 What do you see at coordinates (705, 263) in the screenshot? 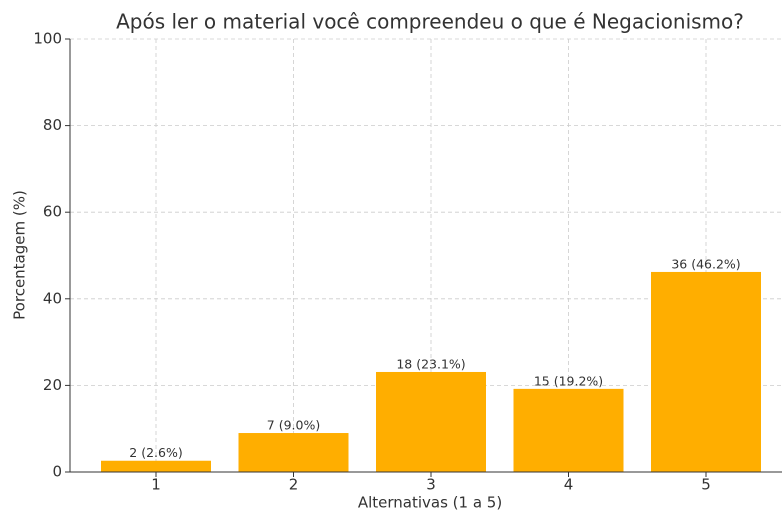
I see `data-label: 36 (46.2%)` at bounding box center [705, 263].